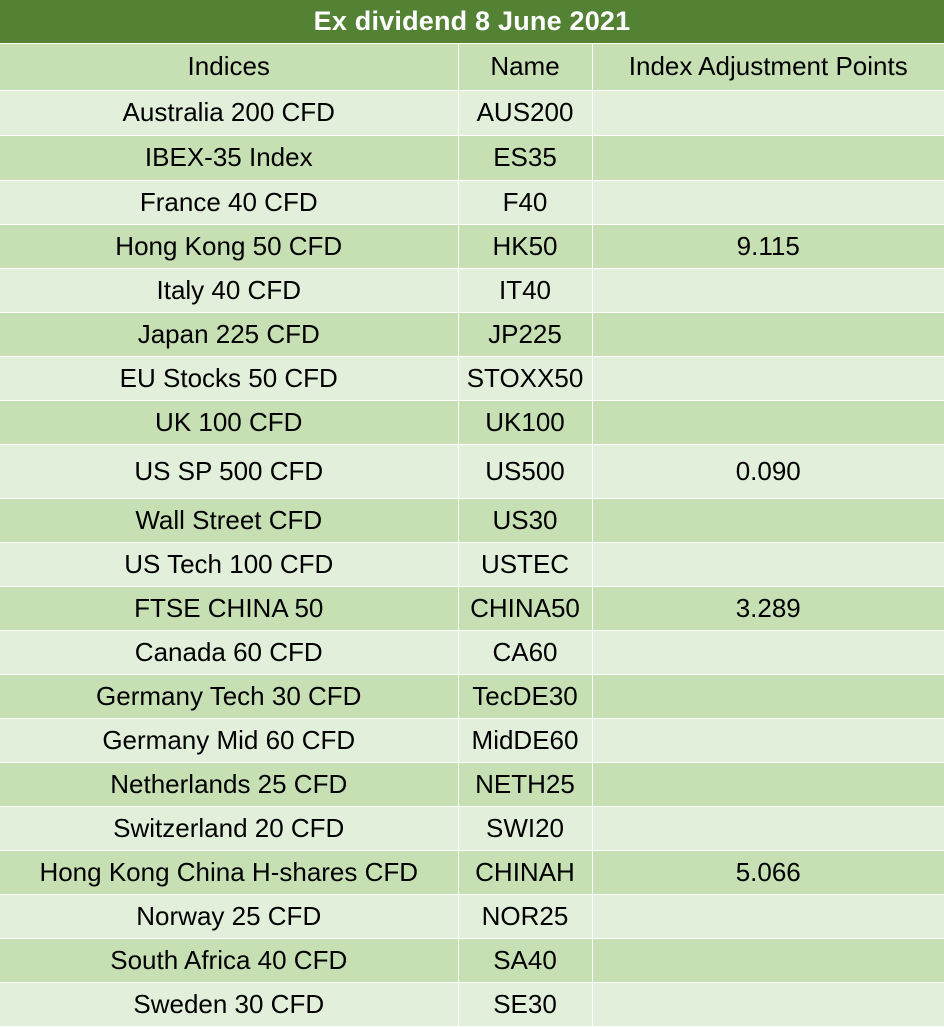  Describe the element at coordinates (229, 1004) in the screenshot. I see `cell-index: Sweden 30 CFD` at that location.